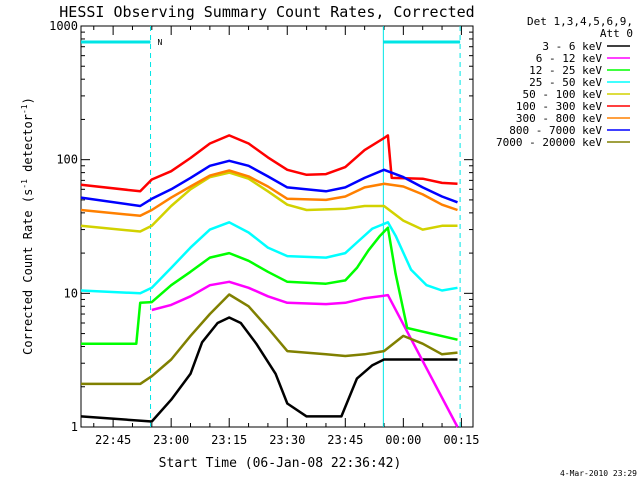  I want to click on legend-label: 3 - 6 keV, so click(572, 46).